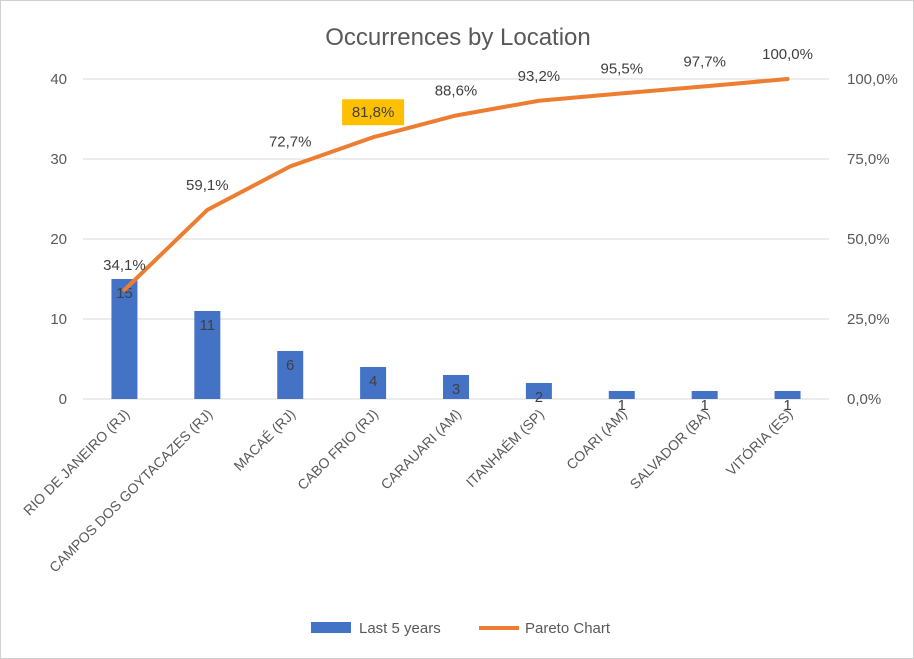 The image size is (914, 659). What do you see at coordinates (868, 239) in the screenshot?
I see `right-axis-tick-label: 50,0%` at bounding box center [868, 239].